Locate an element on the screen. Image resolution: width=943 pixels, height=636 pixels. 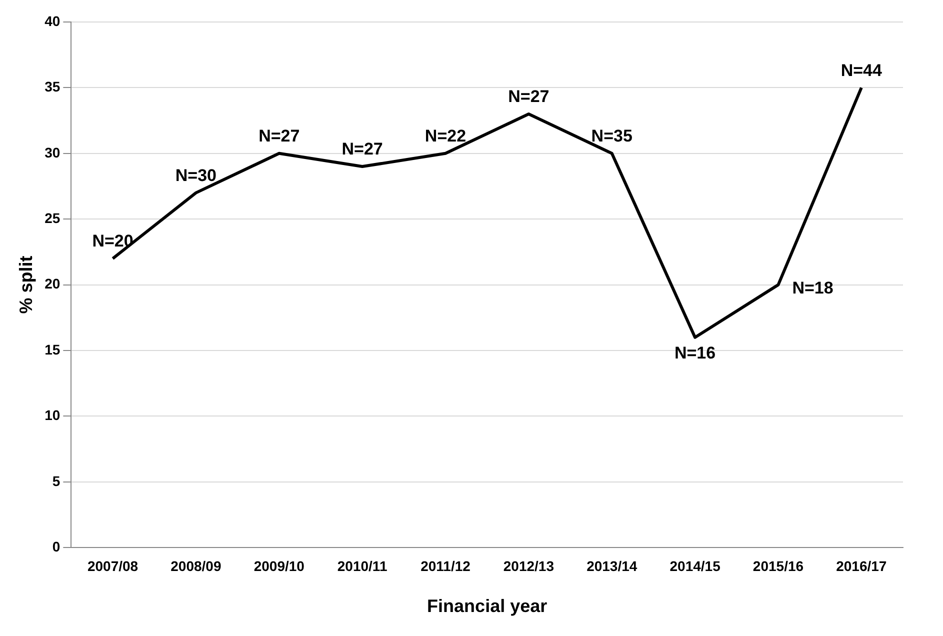
y-tick-label: 20 is located at coordinates (52, 284).